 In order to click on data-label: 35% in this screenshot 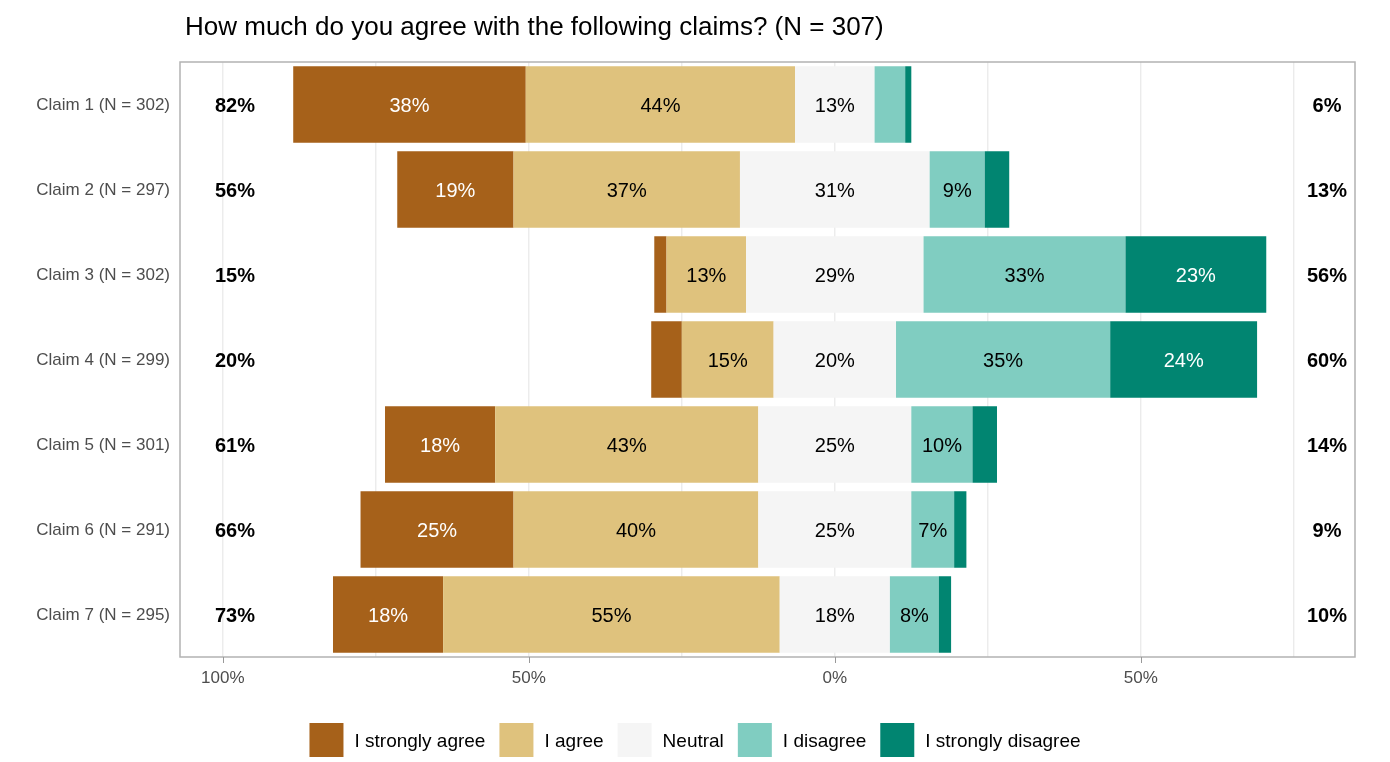, I will do `click(1003, 359)`.